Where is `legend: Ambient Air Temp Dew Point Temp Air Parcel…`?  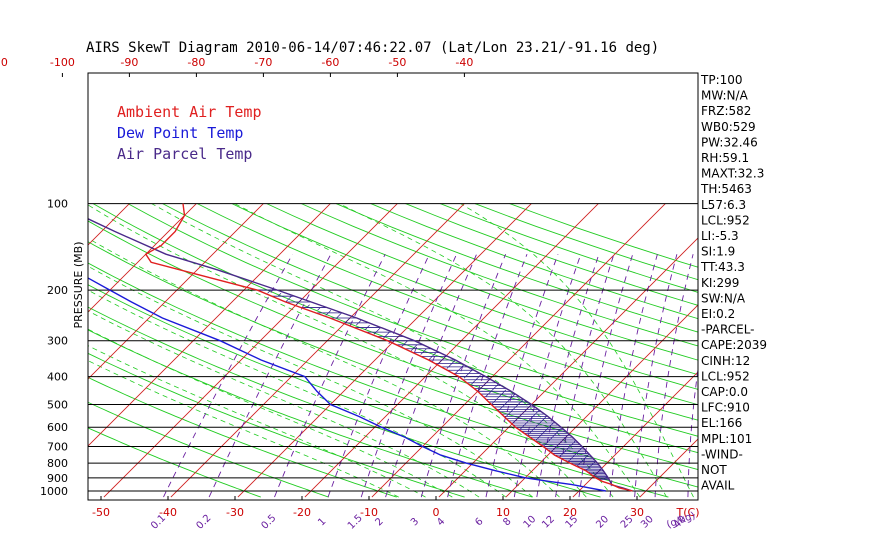 legend: Ambient Air Temp Dew Point Temp Air Parcel… is located at coordinates (189, 133).